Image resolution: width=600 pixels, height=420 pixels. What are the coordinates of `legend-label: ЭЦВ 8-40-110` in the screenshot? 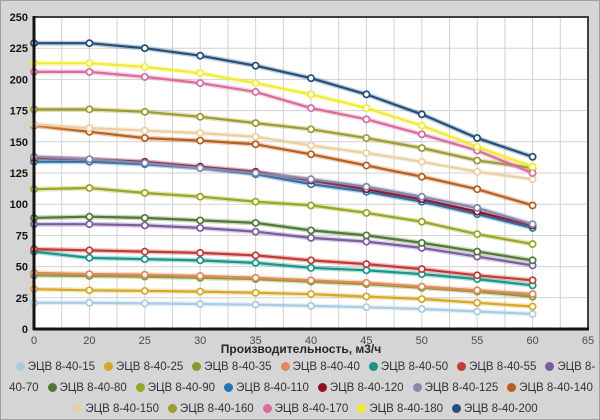 It's located at (272, 388).